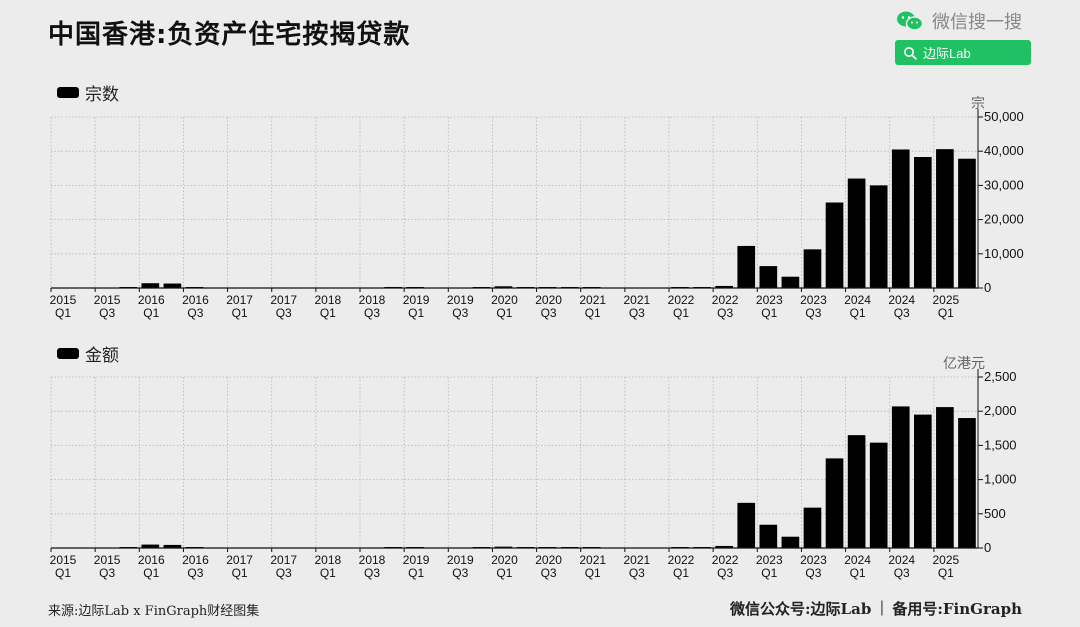 This screenshot has width=1080, height=627. I want to click on legend-amount: 金额, so click(88, 353).